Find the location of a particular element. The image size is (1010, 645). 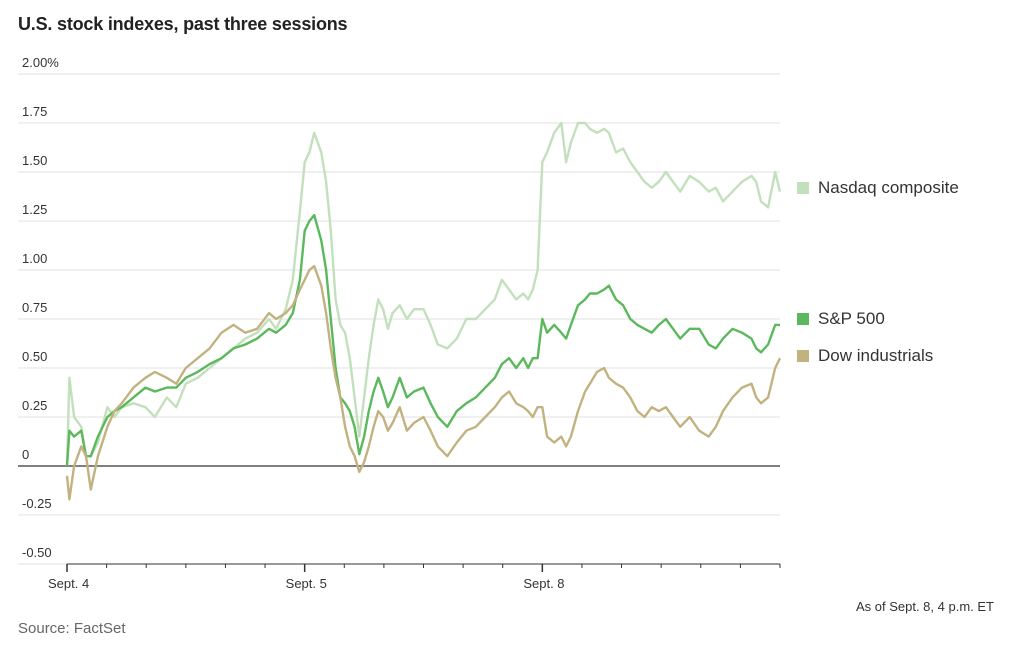

y-tick-label: 0 is located at coordinates (26, 454).